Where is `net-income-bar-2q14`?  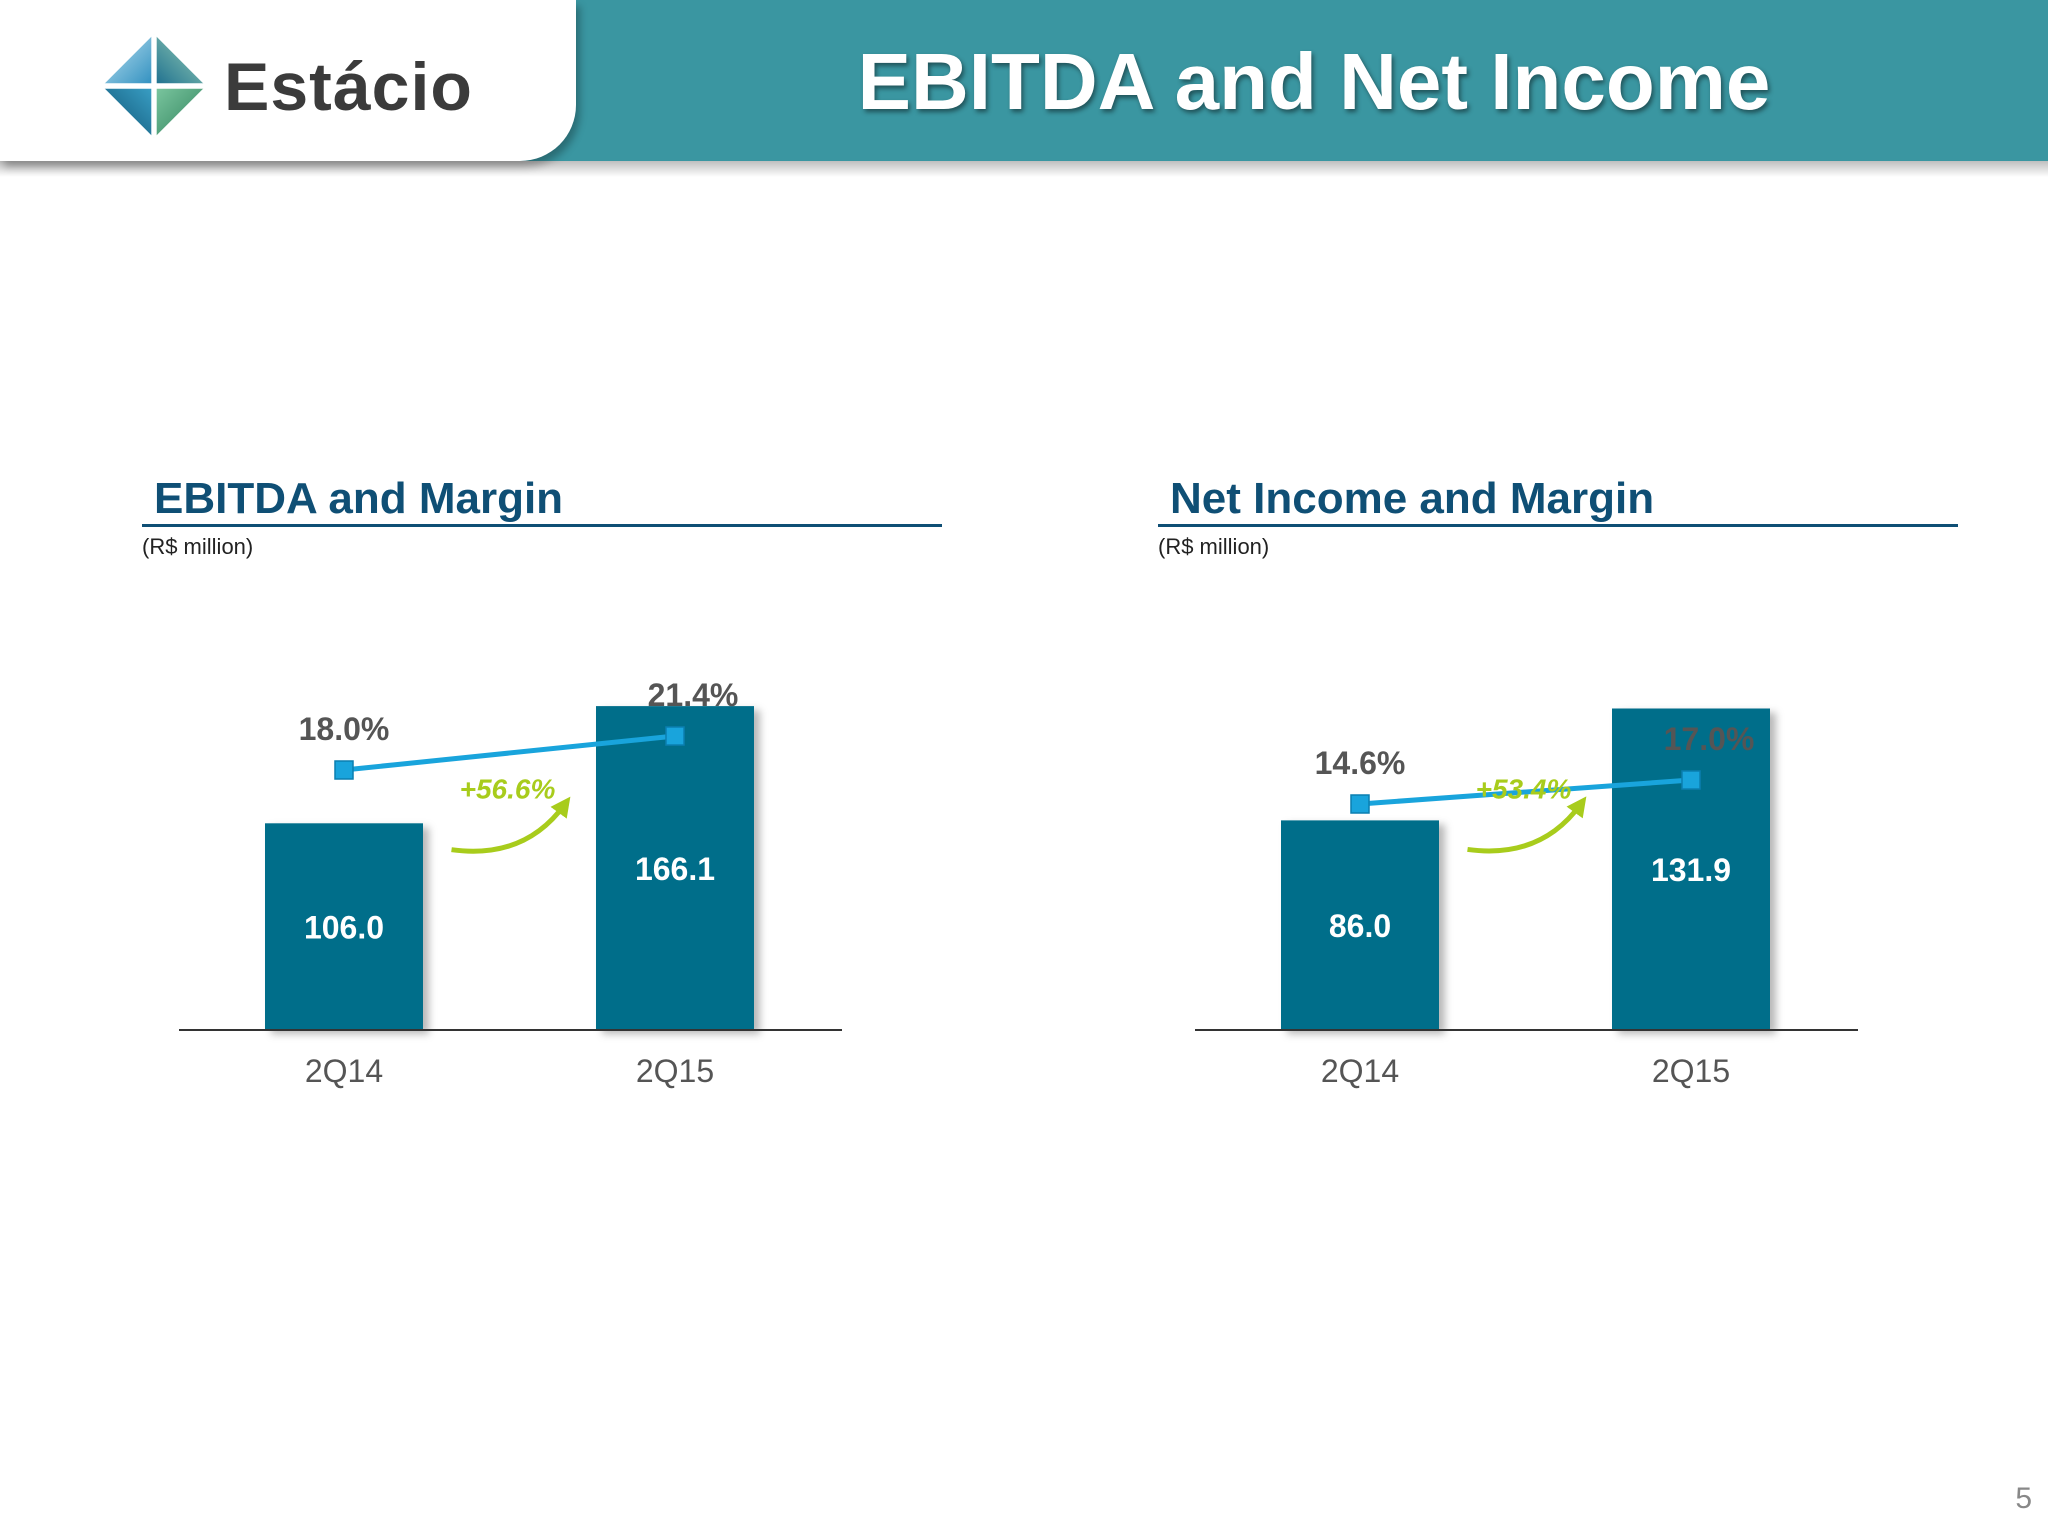
net-income-bar-2q14 is located at coordinates (1360, 925).